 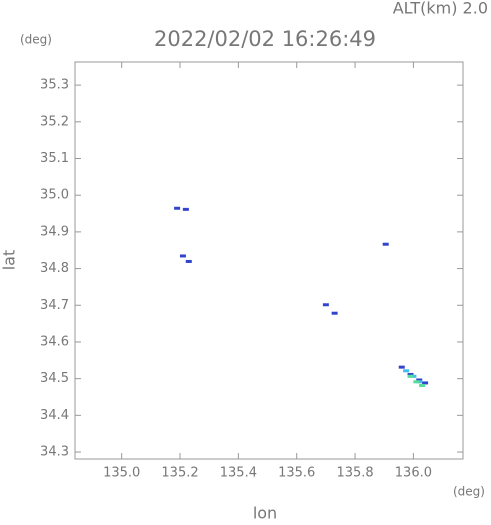 I want to click on y-tick-label: 34.6, so click(x=54, y=341).